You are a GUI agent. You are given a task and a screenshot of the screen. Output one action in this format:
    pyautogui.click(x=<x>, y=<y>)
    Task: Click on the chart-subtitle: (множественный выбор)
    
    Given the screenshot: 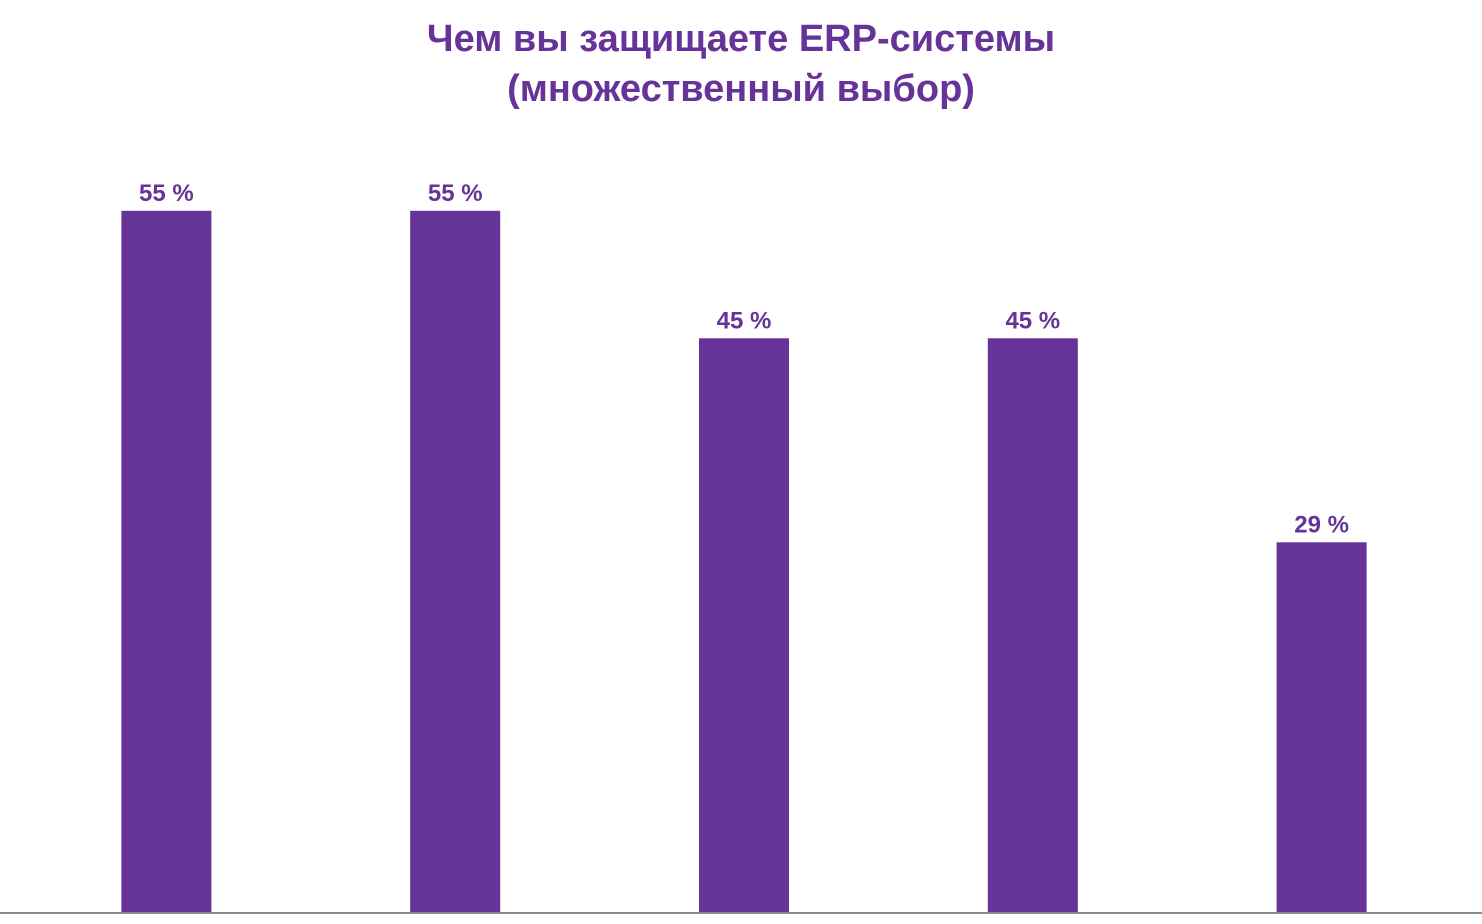 What is the action you would take?
    pyautogui.click(x=741, y=89)
    